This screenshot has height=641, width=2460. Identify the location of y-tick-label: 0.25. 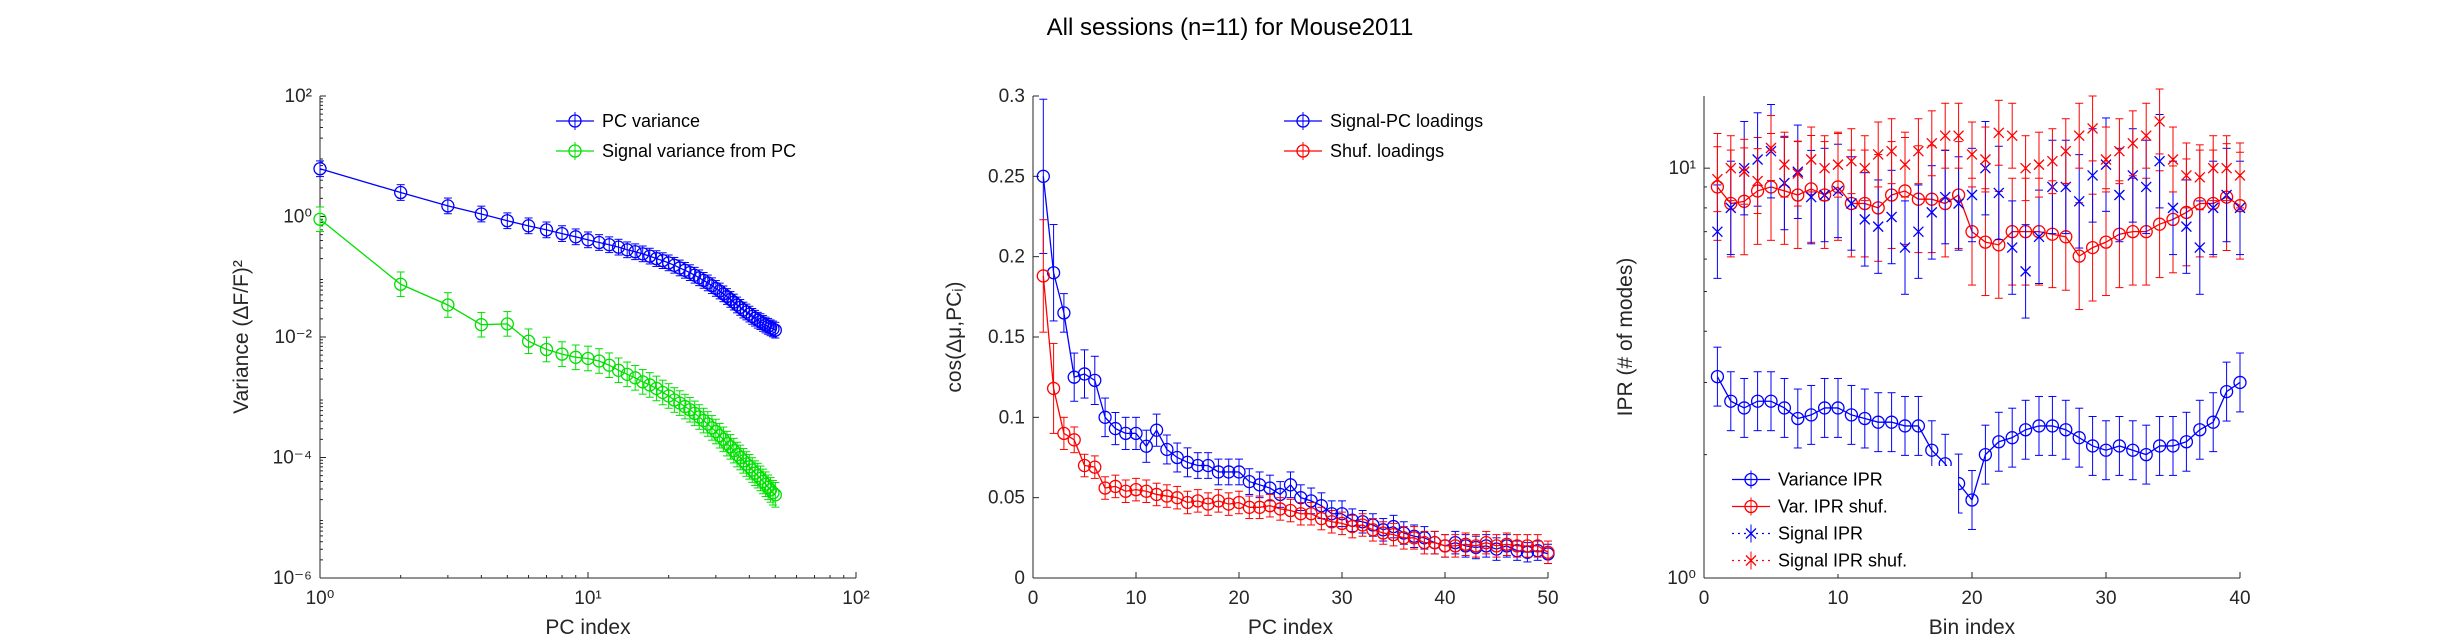
(1006, 176).